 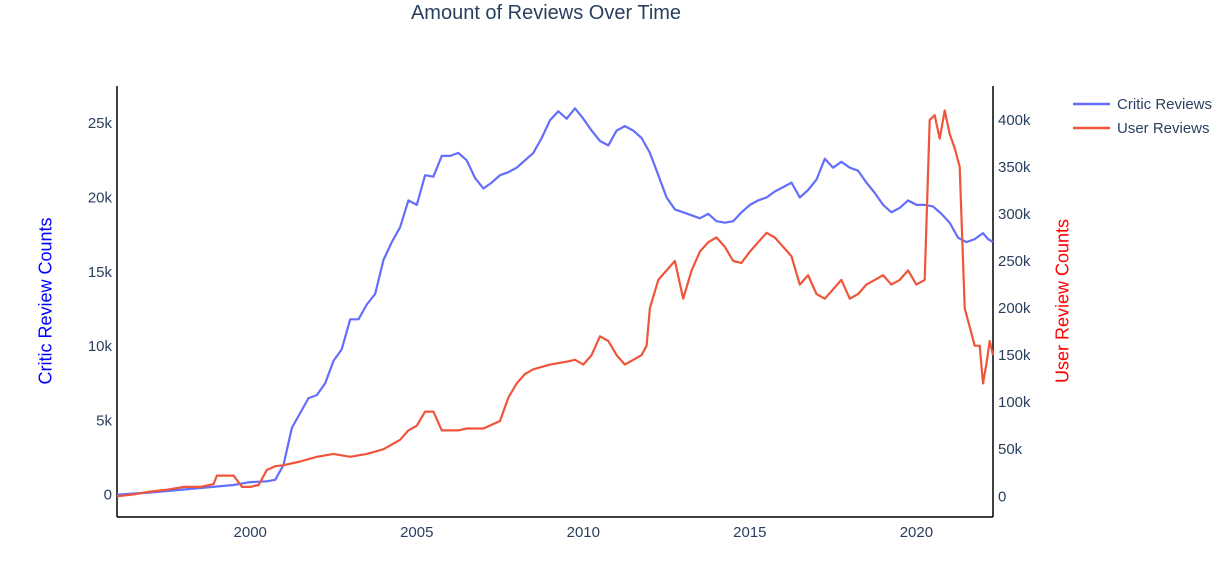 What do you see at coordinates (583, 532) in the screenshot?
I see `x-tick-label: 2010` at bounding box center [583, 532].